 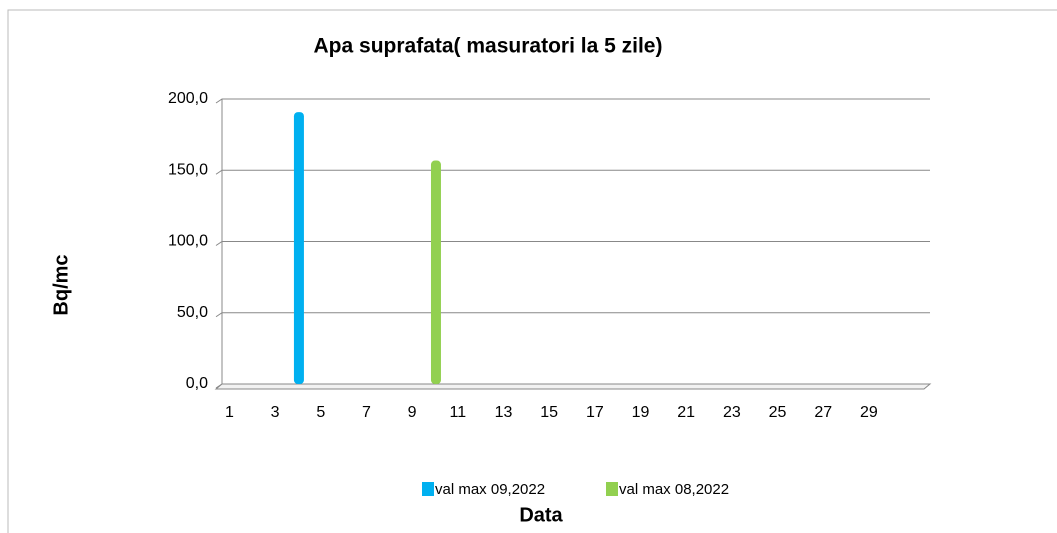 What do you see at coordinates (595, 412) in the screenshot?
I see `x-tick-label: 17` at bounding box center [595, 412].